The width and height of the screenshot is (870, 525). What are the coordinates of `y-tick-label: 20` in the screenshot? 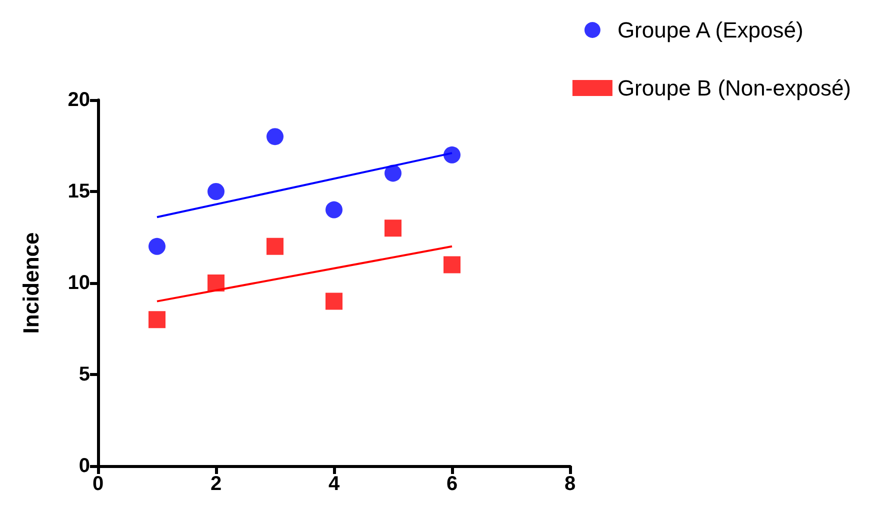 It's located at (79, 100).